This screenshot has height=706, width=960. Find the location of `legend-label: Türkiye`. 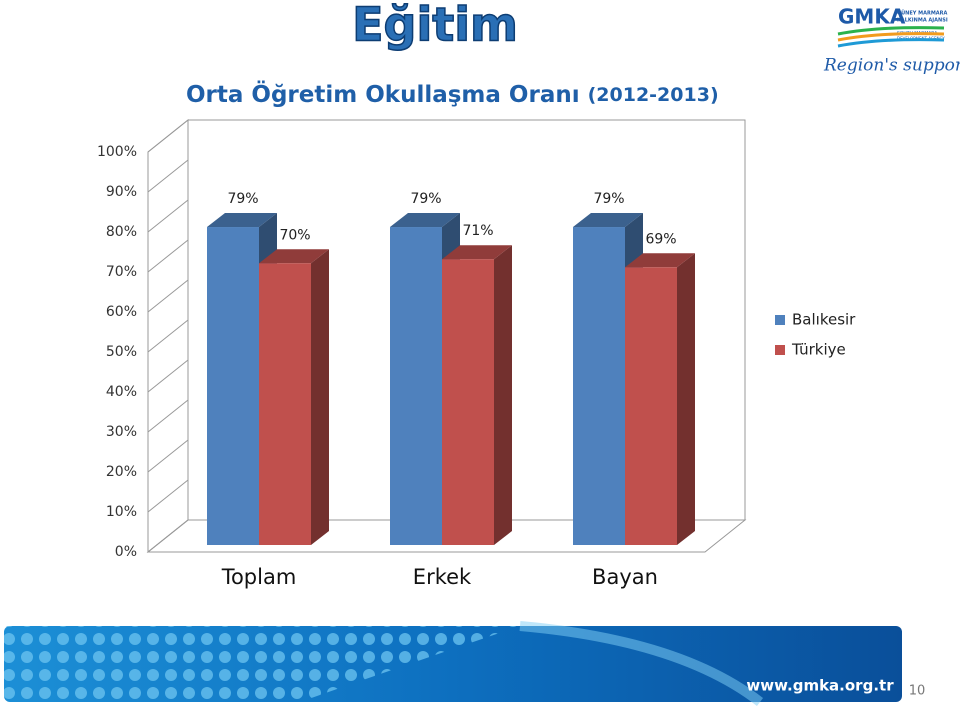

legend-label: Türkiye is located at coordinates (818, 350).